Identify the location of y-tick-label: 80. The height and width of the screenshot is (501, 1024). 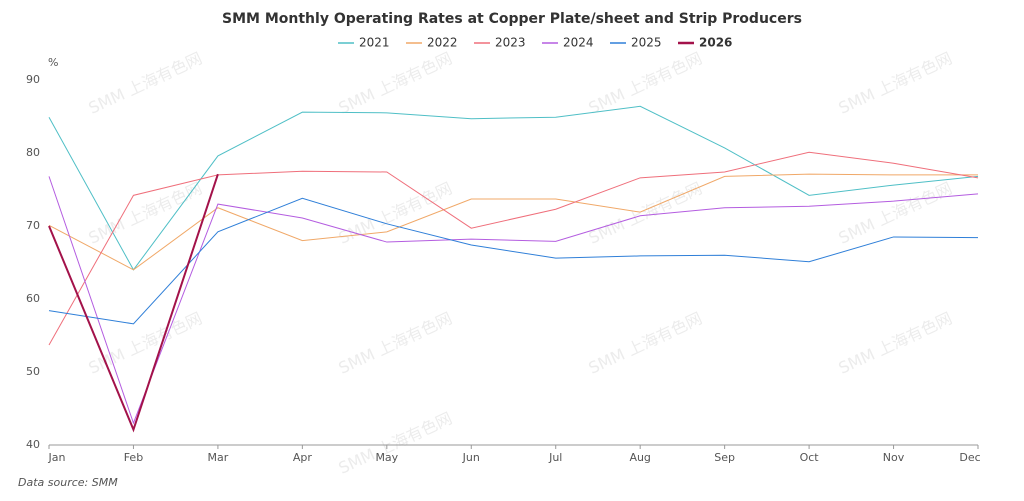
(33, 152).